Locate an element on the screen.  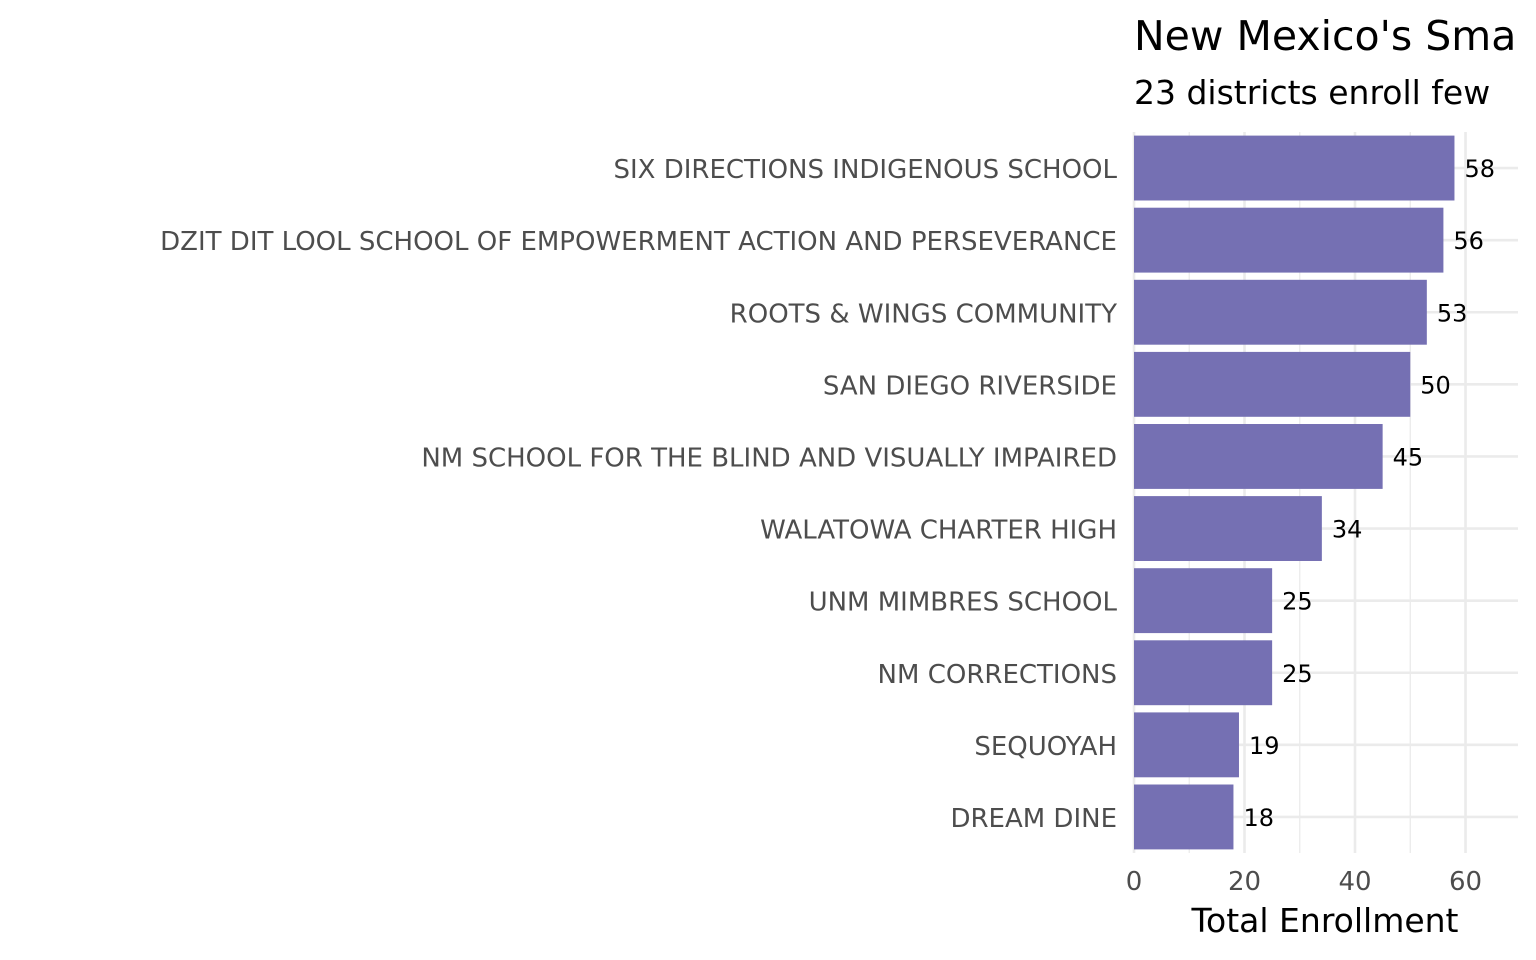
x-tick-labels: 0 20 40 60 is located at coordinates (1304, 882).